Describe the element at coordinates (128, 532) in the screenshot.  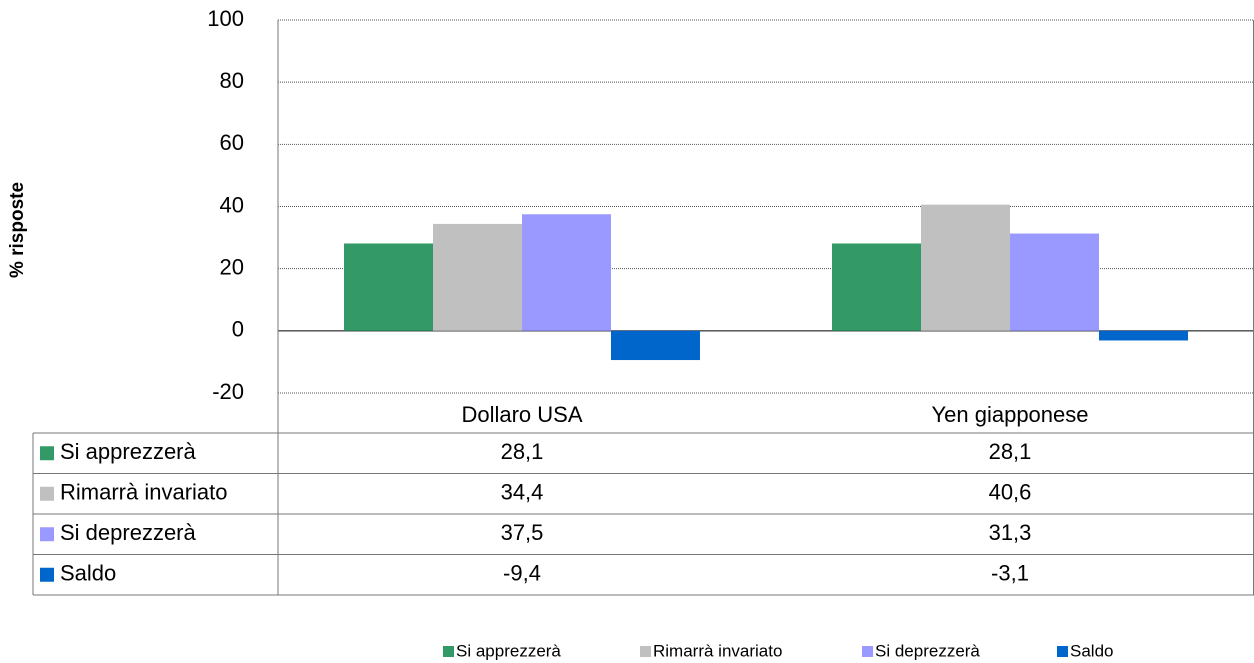
I see `table-row-label: Si deprezzerà` at that location.